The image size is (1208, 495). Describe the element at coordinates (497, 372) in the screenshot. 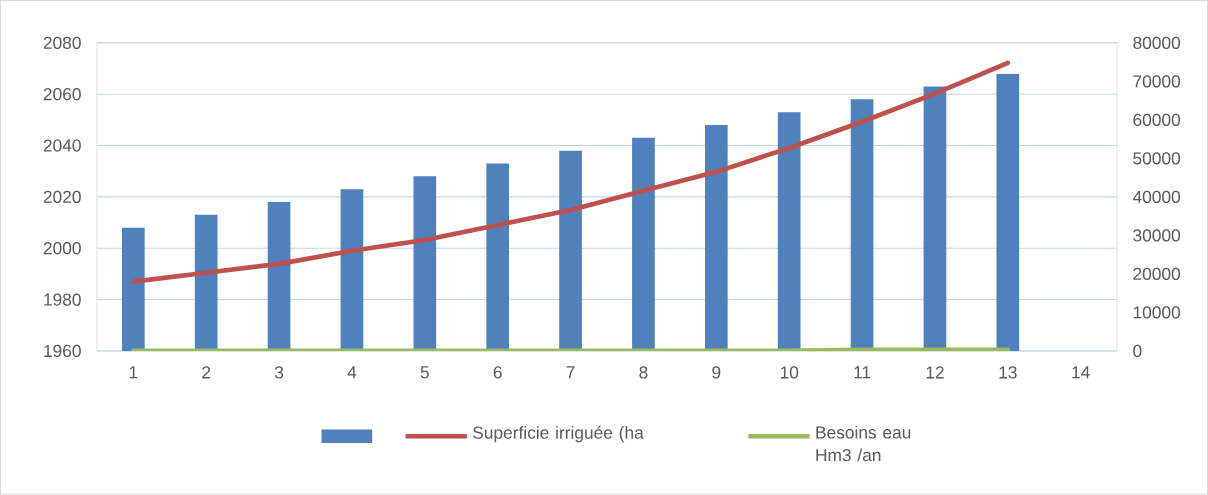

I see `x-tick-label: 6` at that location.